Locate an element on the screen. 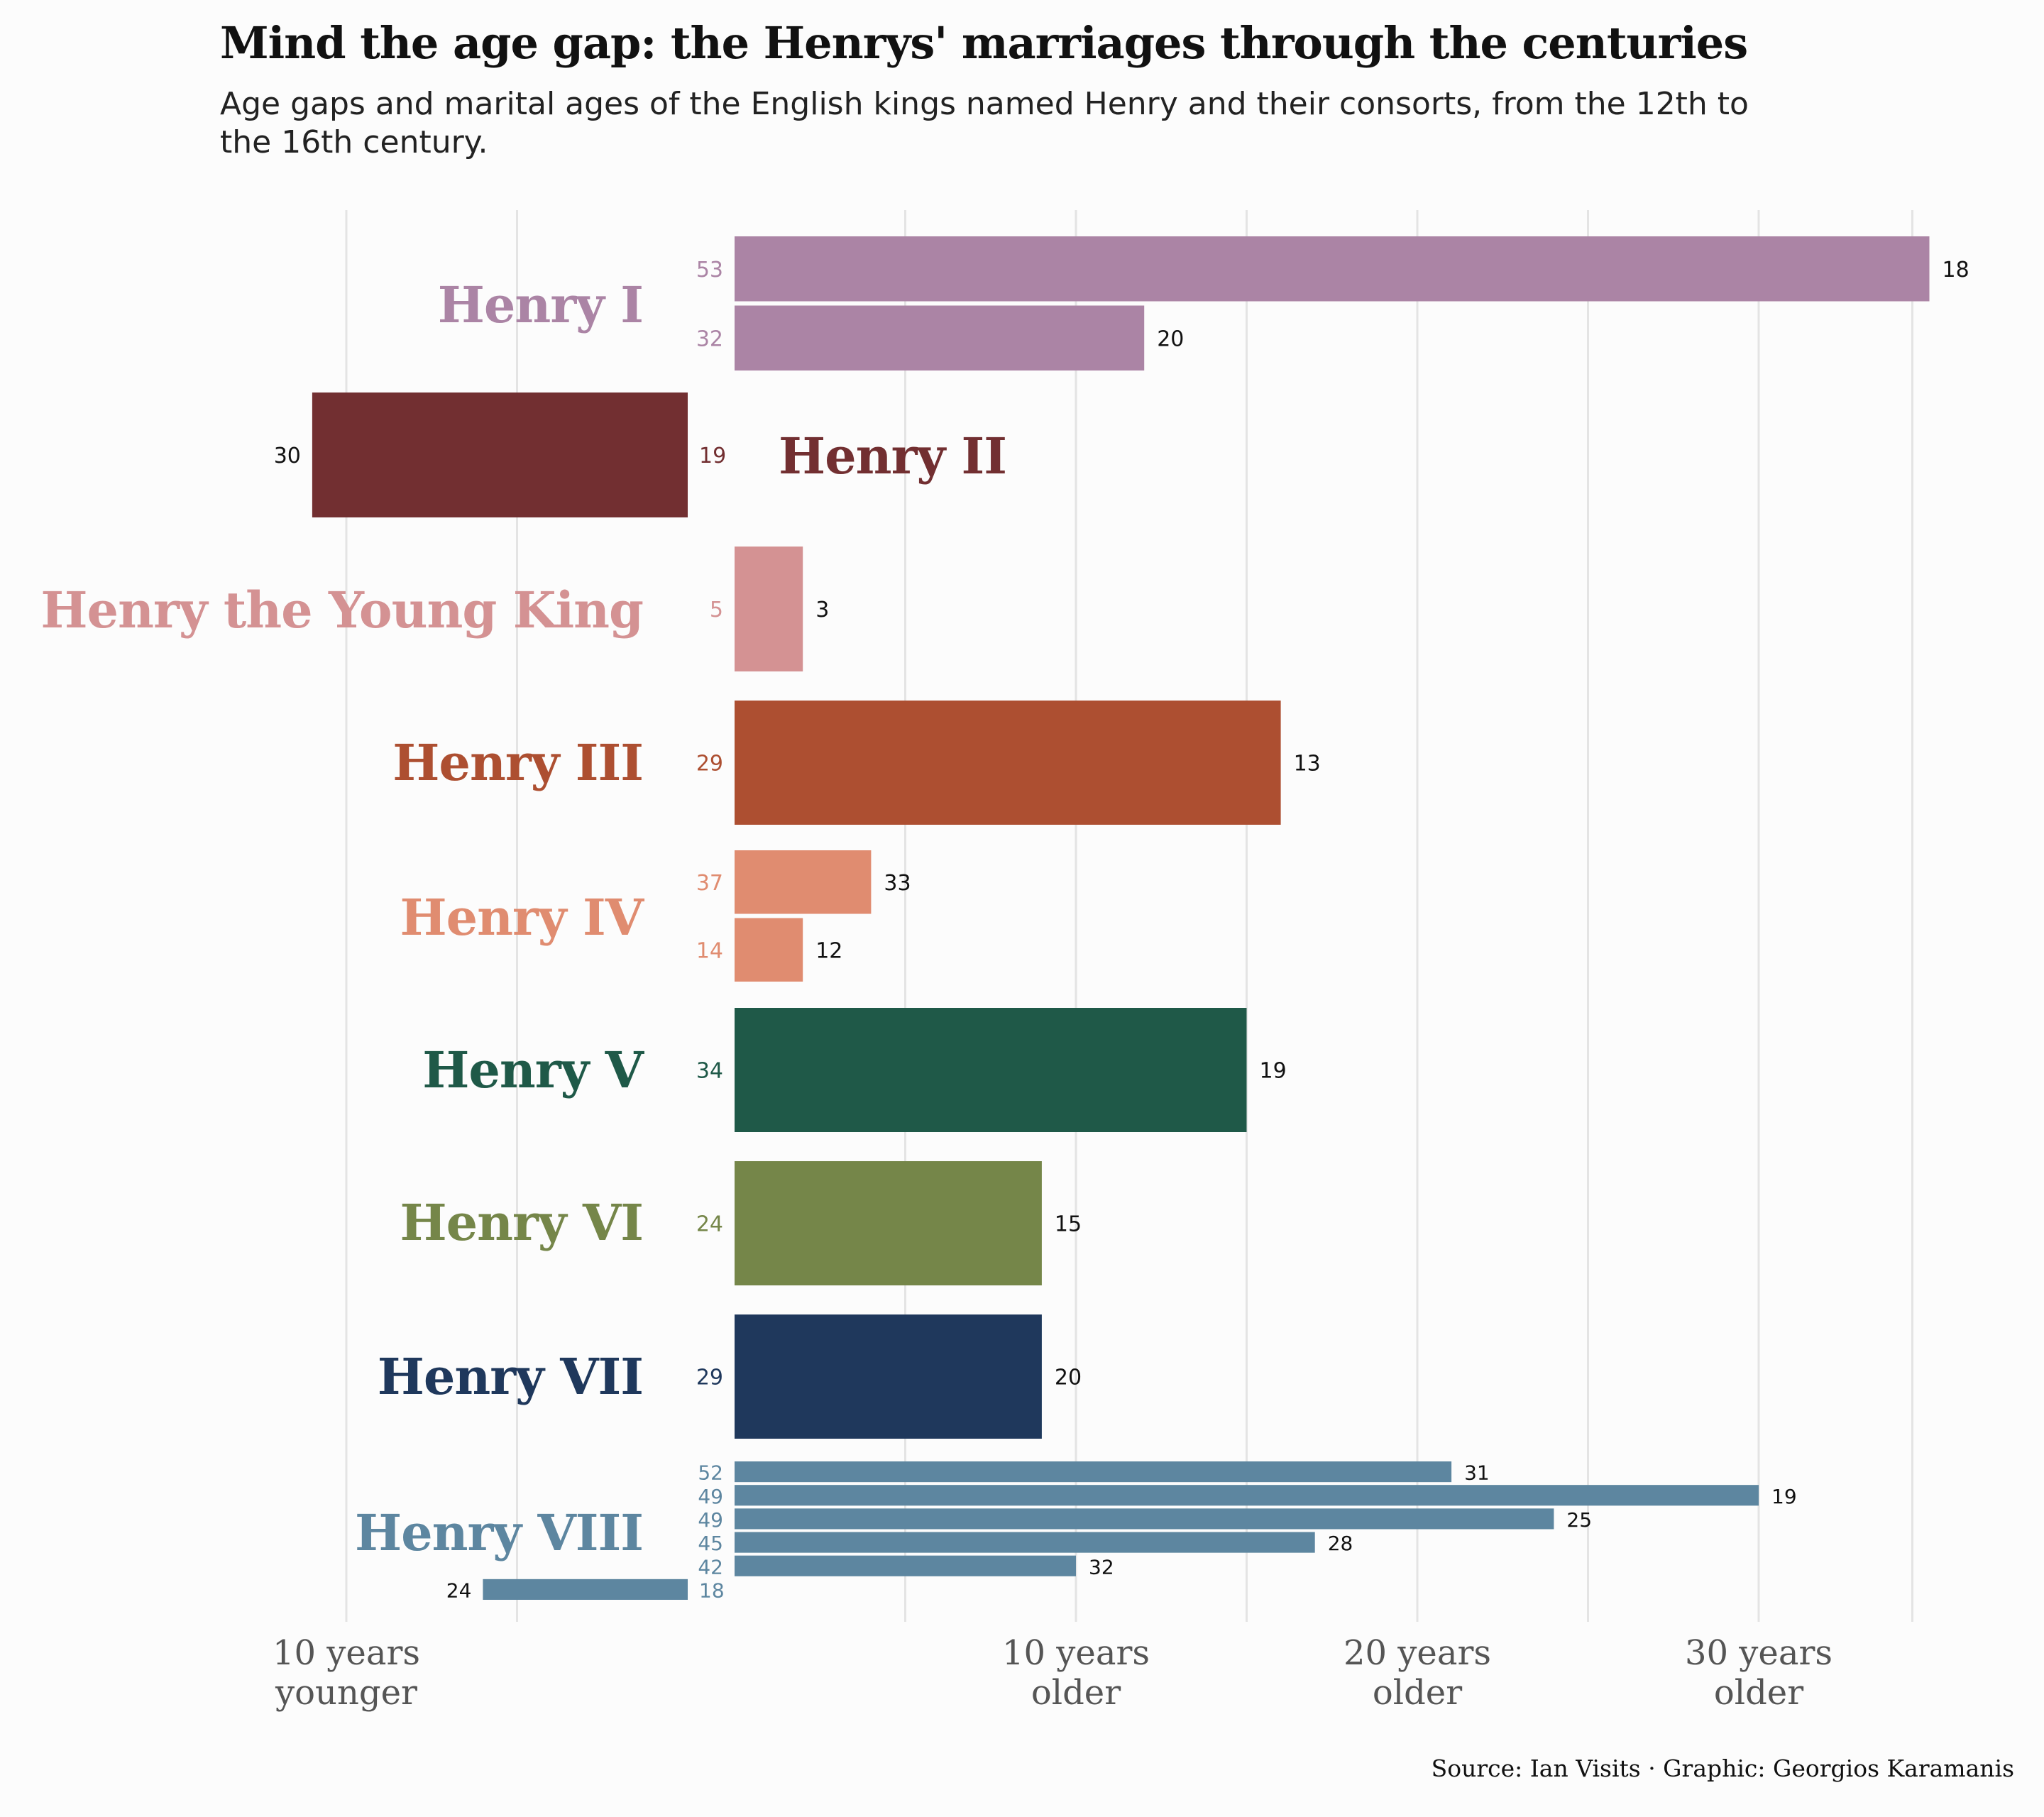 Image resolution: width=2044 pixels, height=1817 pixels. king-name-label: Henry V is located at coordinates (533, 1070).